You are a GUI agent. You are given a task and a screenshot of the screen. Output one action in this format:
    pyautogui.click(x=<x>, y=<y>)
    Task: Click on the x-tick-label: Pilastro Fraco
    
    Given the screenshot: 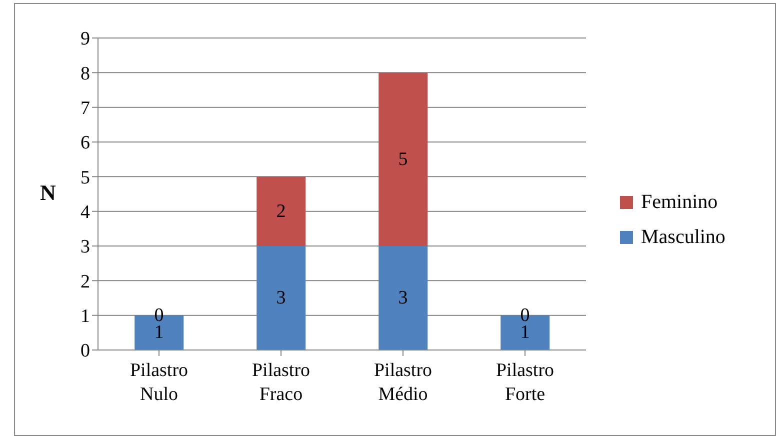 What is the action you would take?
    pyautogui.click(x=281, y=382)
    